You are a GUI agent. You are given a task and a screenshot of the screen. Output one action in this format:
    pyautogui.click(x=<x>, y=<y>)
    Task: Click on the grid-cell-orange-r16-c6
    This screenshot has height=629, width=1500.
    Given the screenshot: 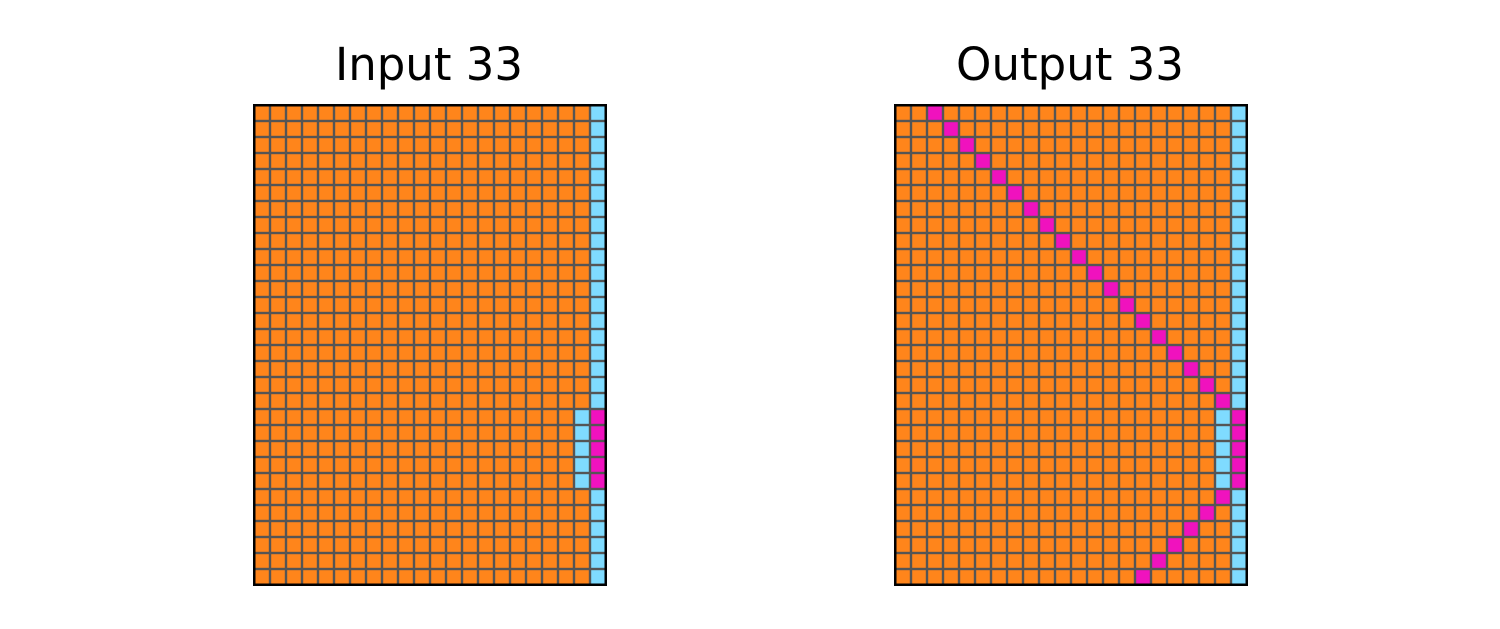 What is the action you would take?
    pyautogui.click(x=358, y=369)
    